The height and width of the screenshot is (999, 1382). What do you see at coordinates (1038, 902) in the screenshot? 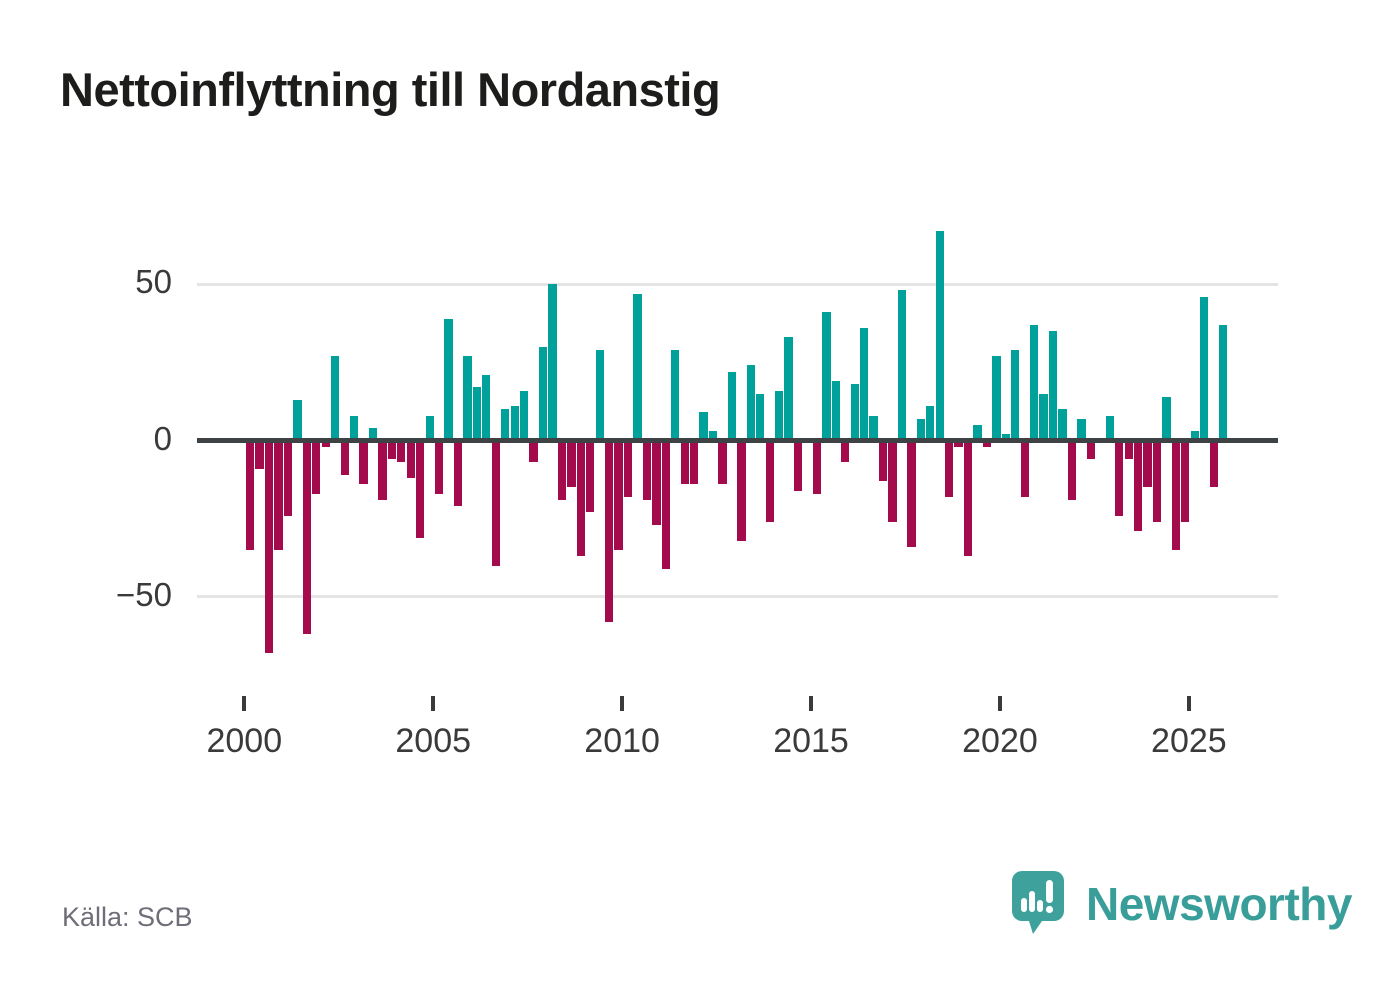
I see `newsworthy-speech-bubble-chart-icon` at bounding box center [1038, 902].